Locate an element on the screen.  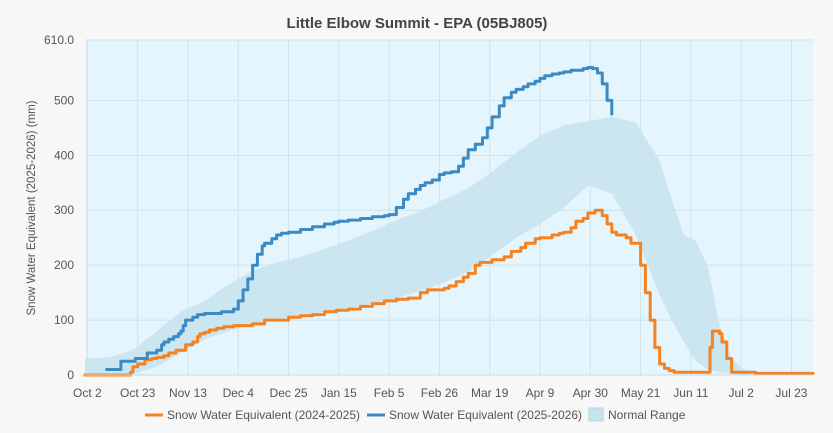
y-tick-label: 0 is located at coordinates (70, 375).